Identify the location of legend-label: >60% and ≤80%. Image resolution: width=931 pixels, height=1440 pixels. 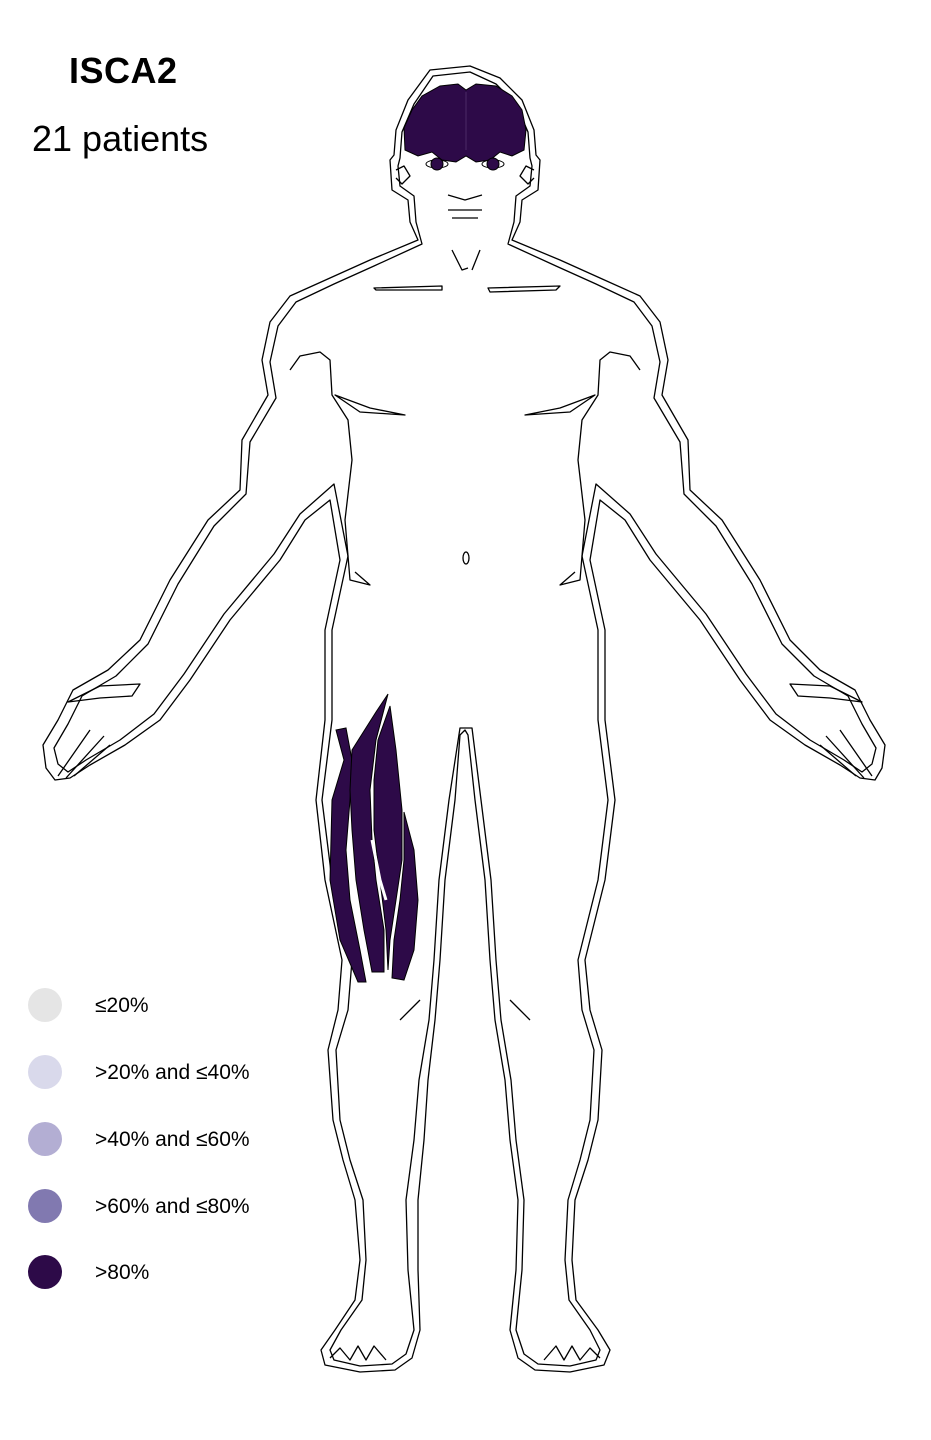
(172, 1206).